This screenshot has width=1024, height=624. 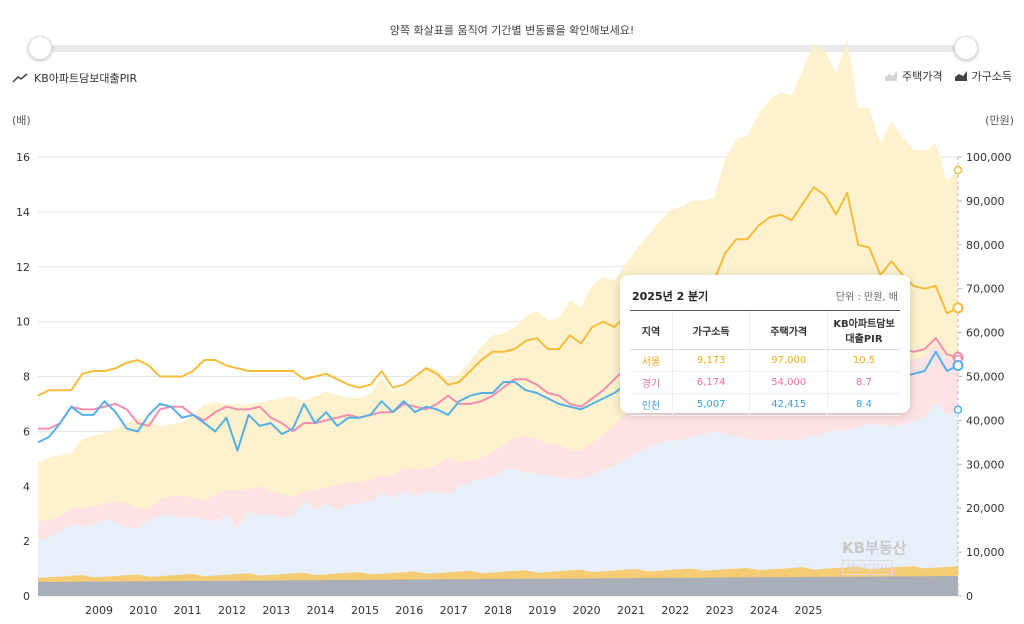 I want to click on tooltip-cell: 5,007, so click(x=710, y=404).